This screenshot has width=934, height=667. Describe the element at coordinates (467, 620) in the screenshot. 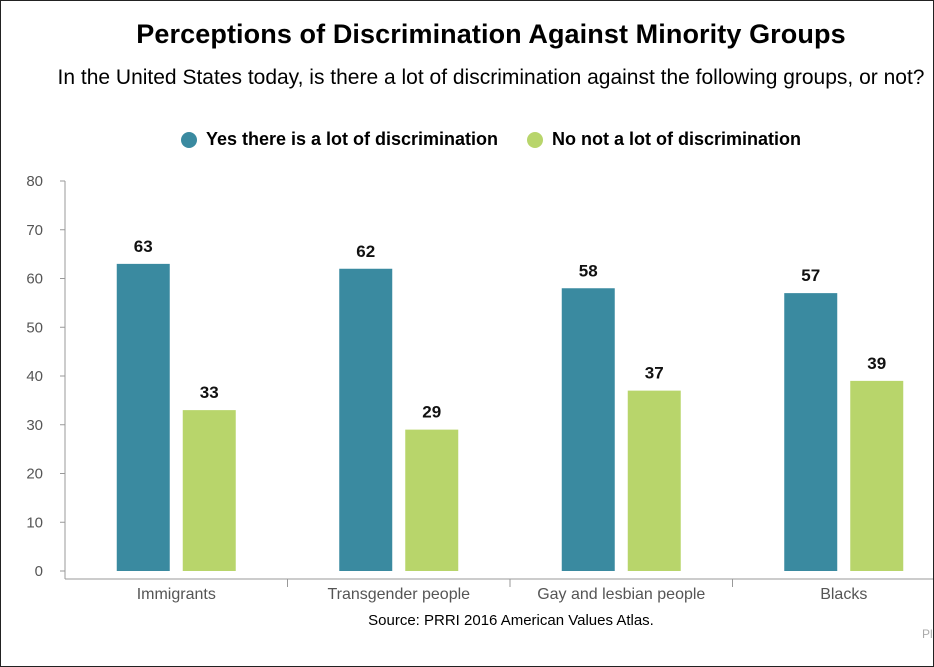

I see `source-note: Source: PRRI 2016 American Values Atlas.` at that location.